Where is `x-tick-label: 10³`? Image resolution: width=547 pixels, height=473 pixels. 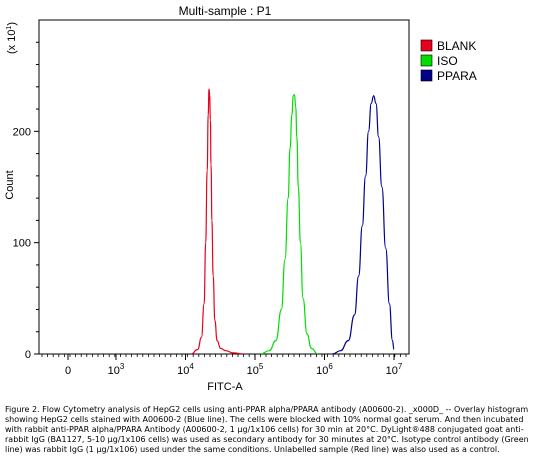
x-tick-label: 10³ is located at coordinates (116, 369).